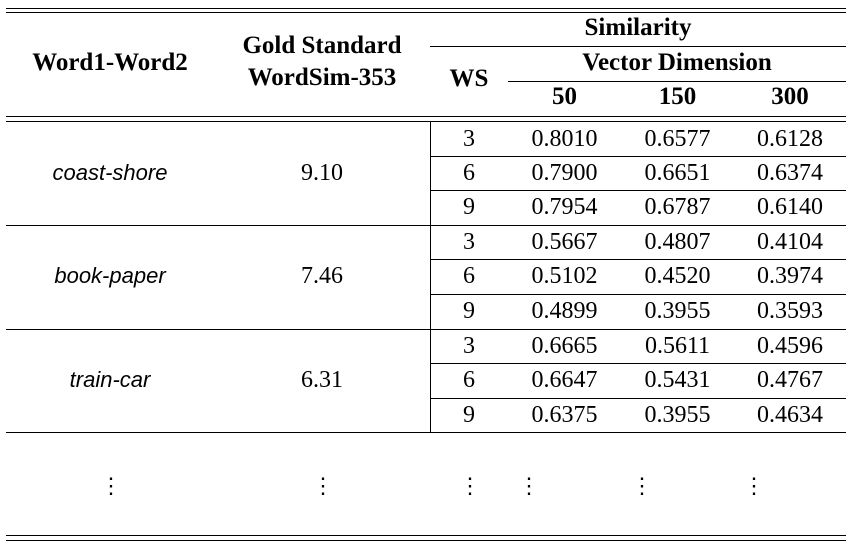  I want to click on sim-300-cell: 0.3974, so click(790, 276).